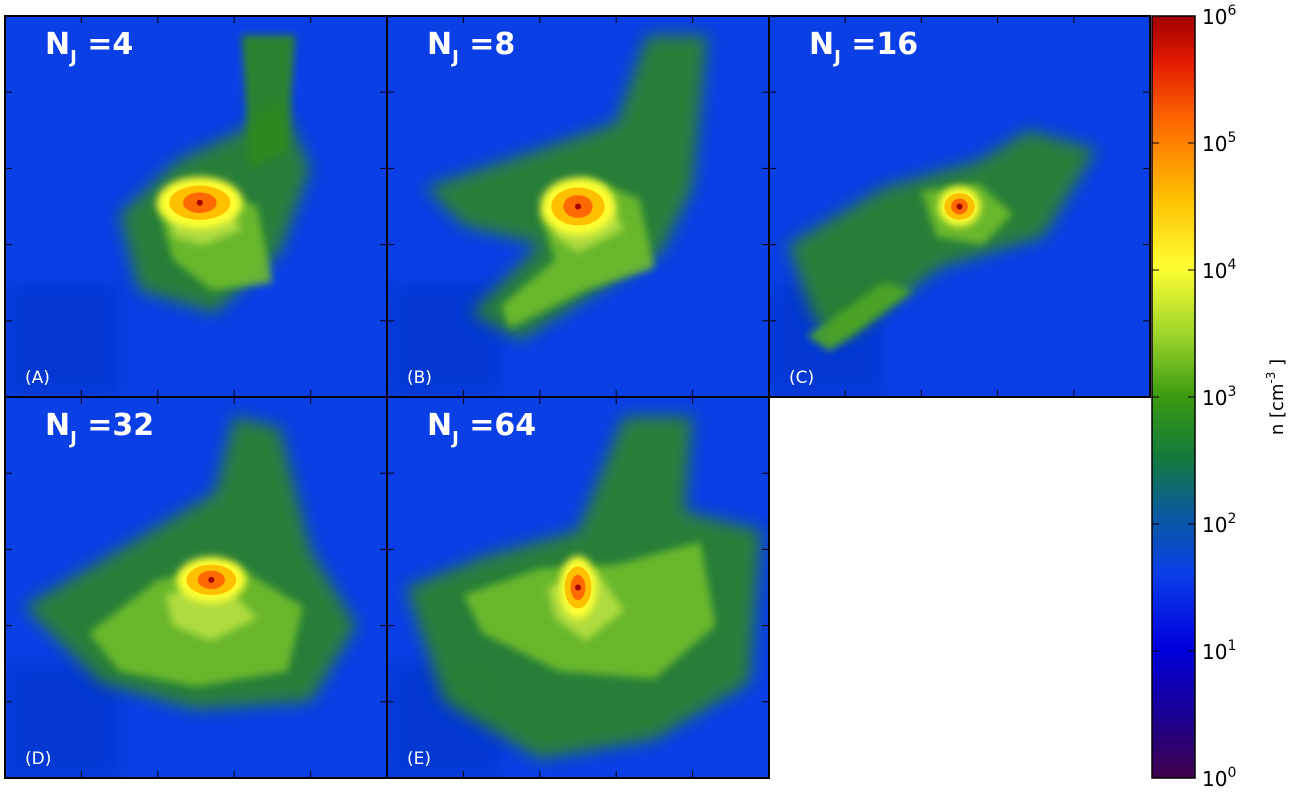  Describe the element at coordinates (1219, 16) in the screenshot. I see `colorbar-tick-label: 10⁶` at that location.